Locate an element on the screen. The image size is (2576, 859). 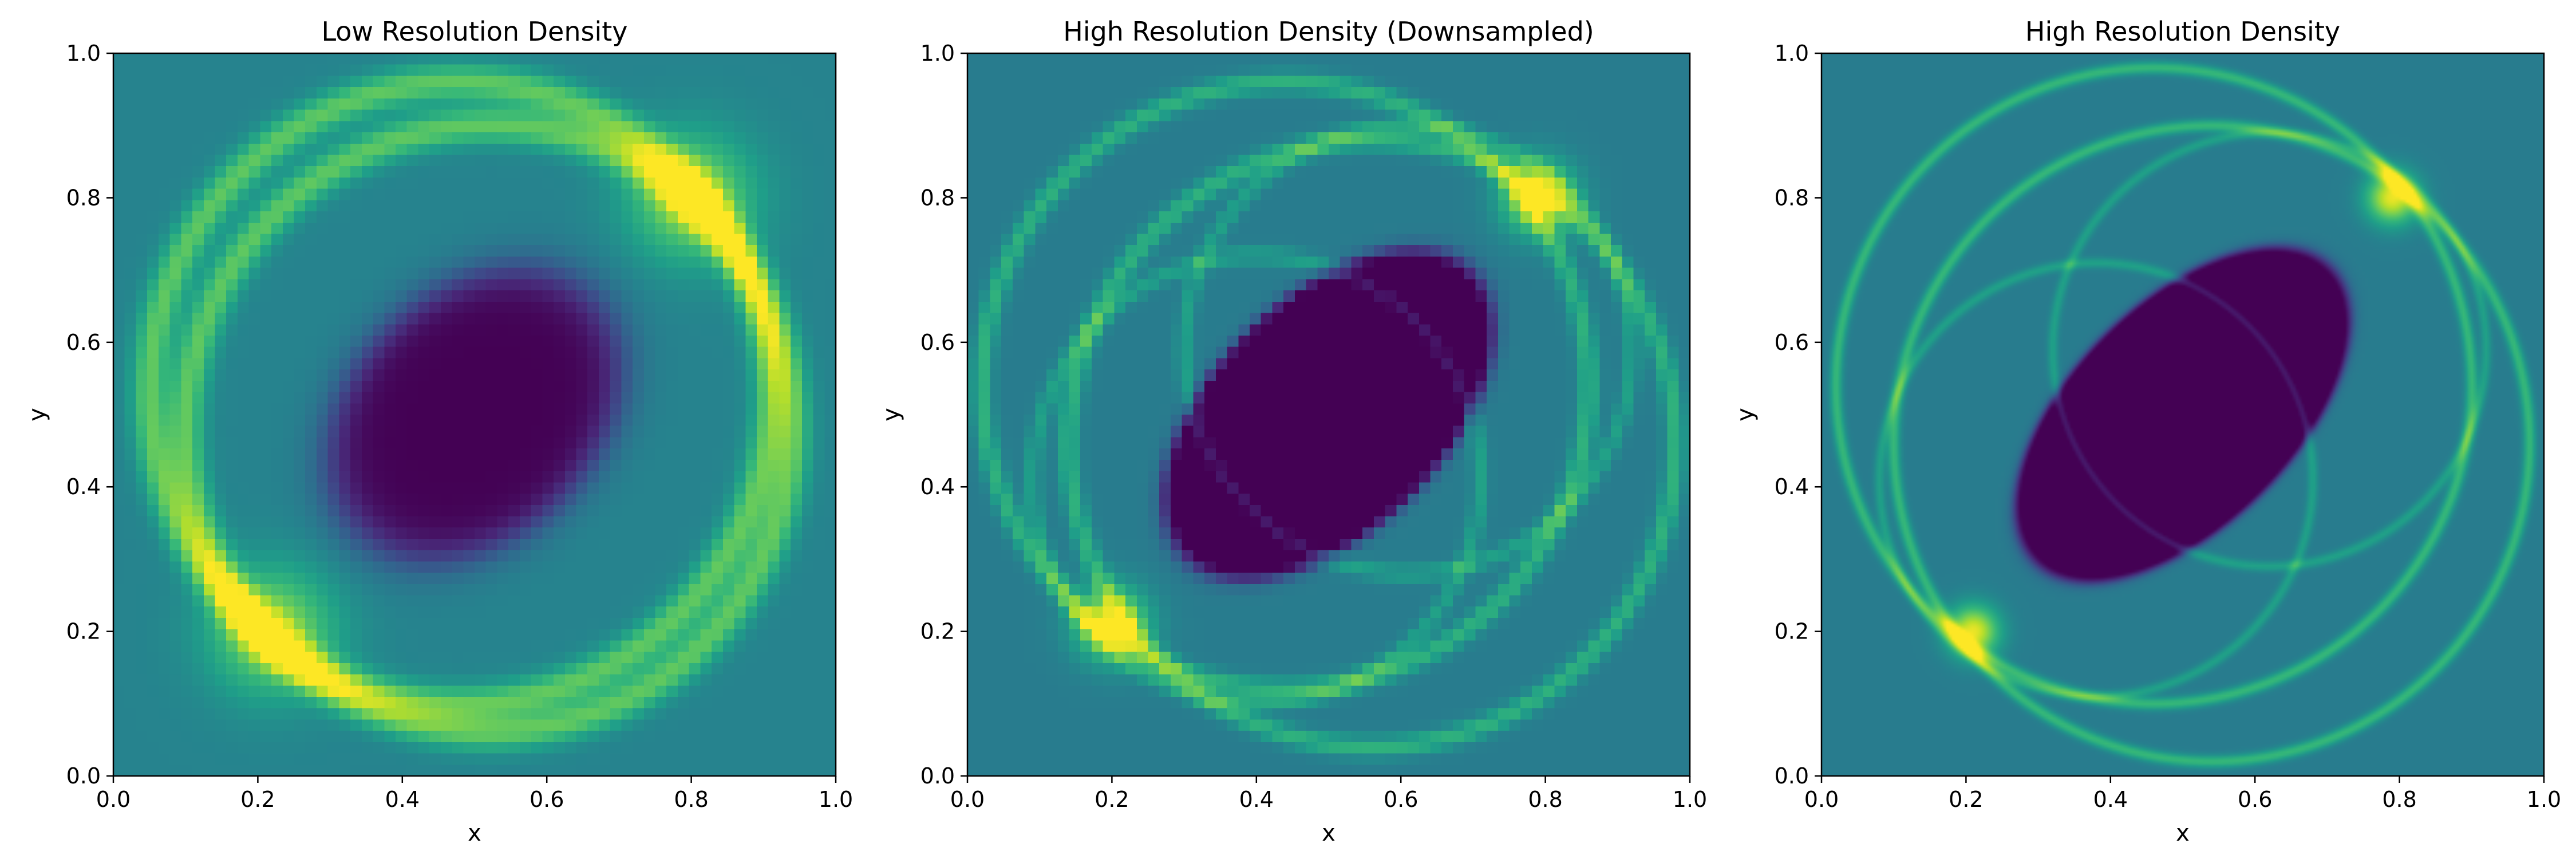
chart-title: High Resolution Density (Downsampled) is located at coordinates (1328, 31).